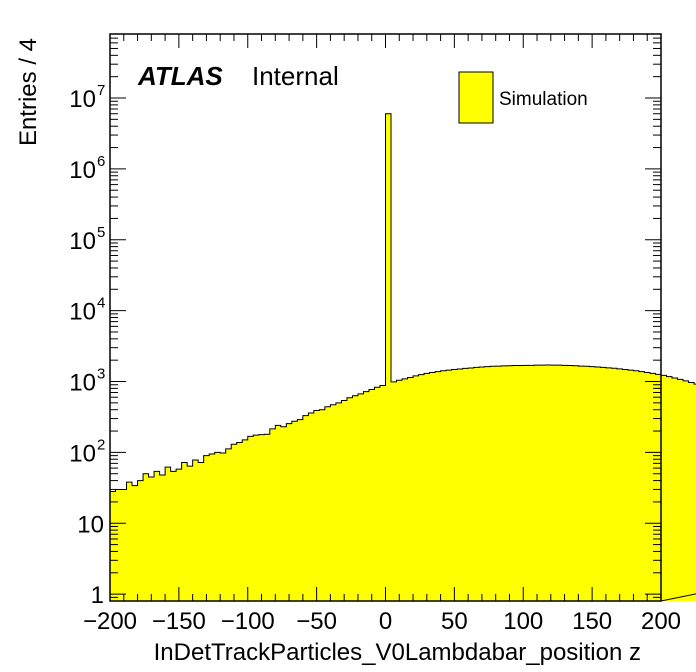  I want to click on x-tick-label: 150, so click(592, 621).